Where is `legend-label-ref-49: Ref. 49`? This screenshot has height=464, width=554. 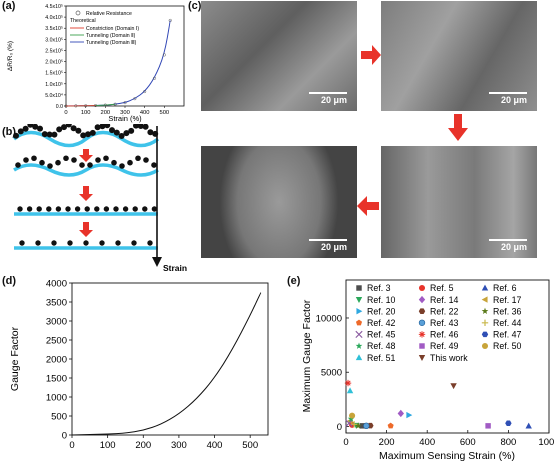 legend-label-ref-49: Ref. 49 is located at coordinates (444, 346).